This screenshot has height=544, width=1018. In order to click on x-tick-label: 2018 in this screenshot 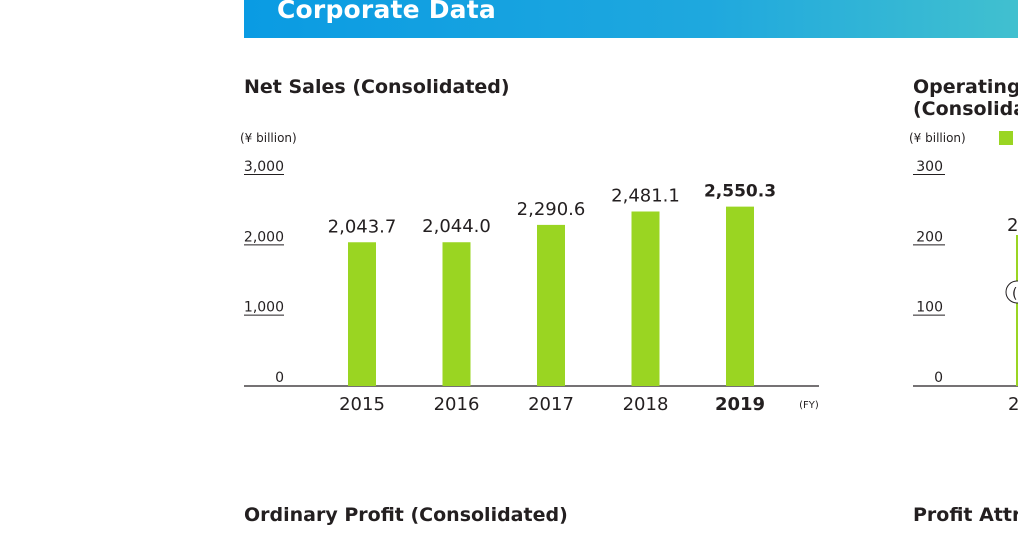, I will do `click(646, 404)`.